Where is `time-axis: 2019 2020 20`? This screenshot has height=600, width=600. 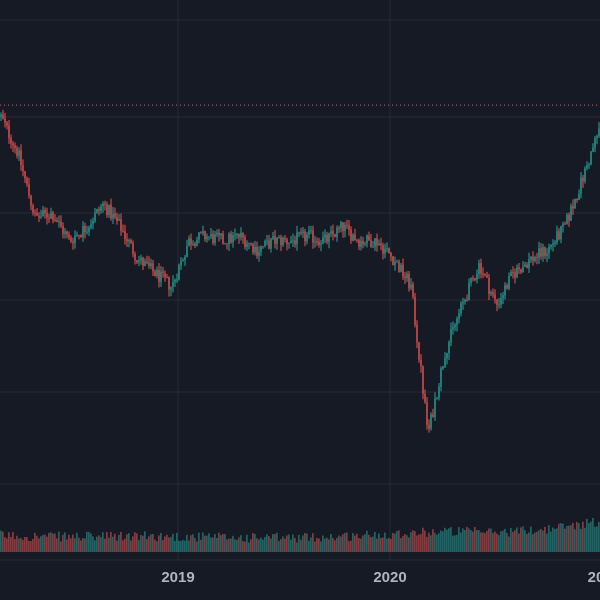
time-axis: 2019 2020 20 is located at coordinates (380, 577).